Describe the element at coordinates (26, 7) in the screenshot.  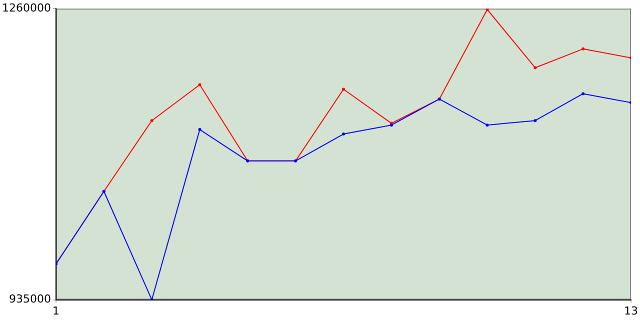
I see `y-tick-label: 1260000` at that location.